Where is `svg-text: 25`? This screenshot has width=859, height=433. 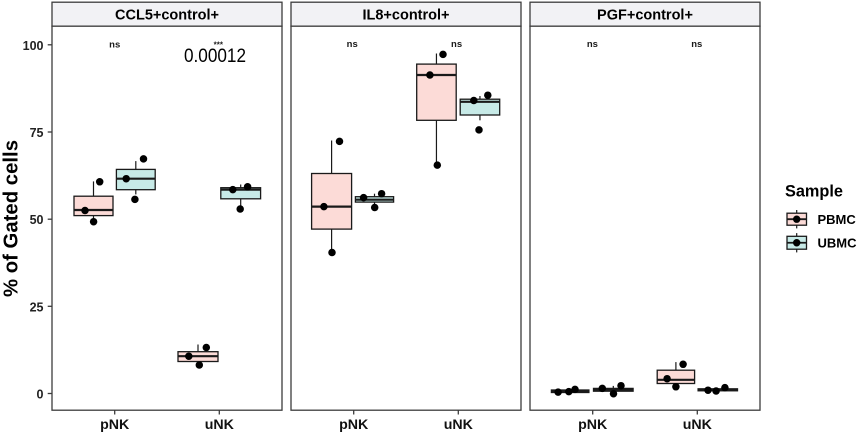
svg-text: 25 is located at coordinates (37, 307).